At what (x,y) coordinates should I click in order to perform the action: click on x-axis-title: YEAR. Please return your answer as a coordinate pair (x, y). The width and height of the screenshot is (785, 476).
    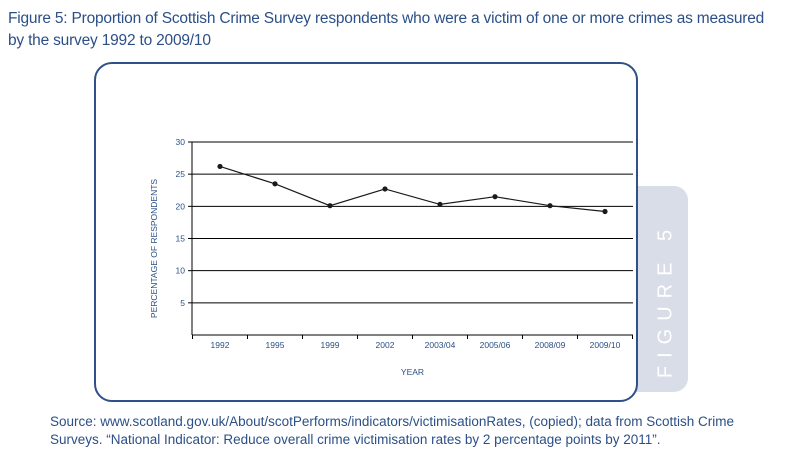
    Looking at the image, I should click on (412, 372).